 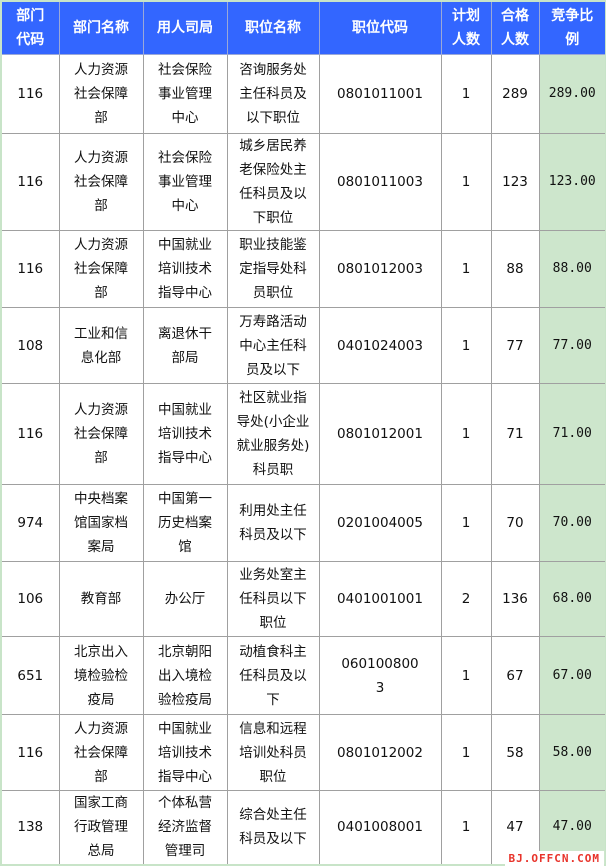 What do you see at coordinates (515, 345) in the screenshot?
I see `qualified-count-cell: 77` at bounding box center [515, 345].